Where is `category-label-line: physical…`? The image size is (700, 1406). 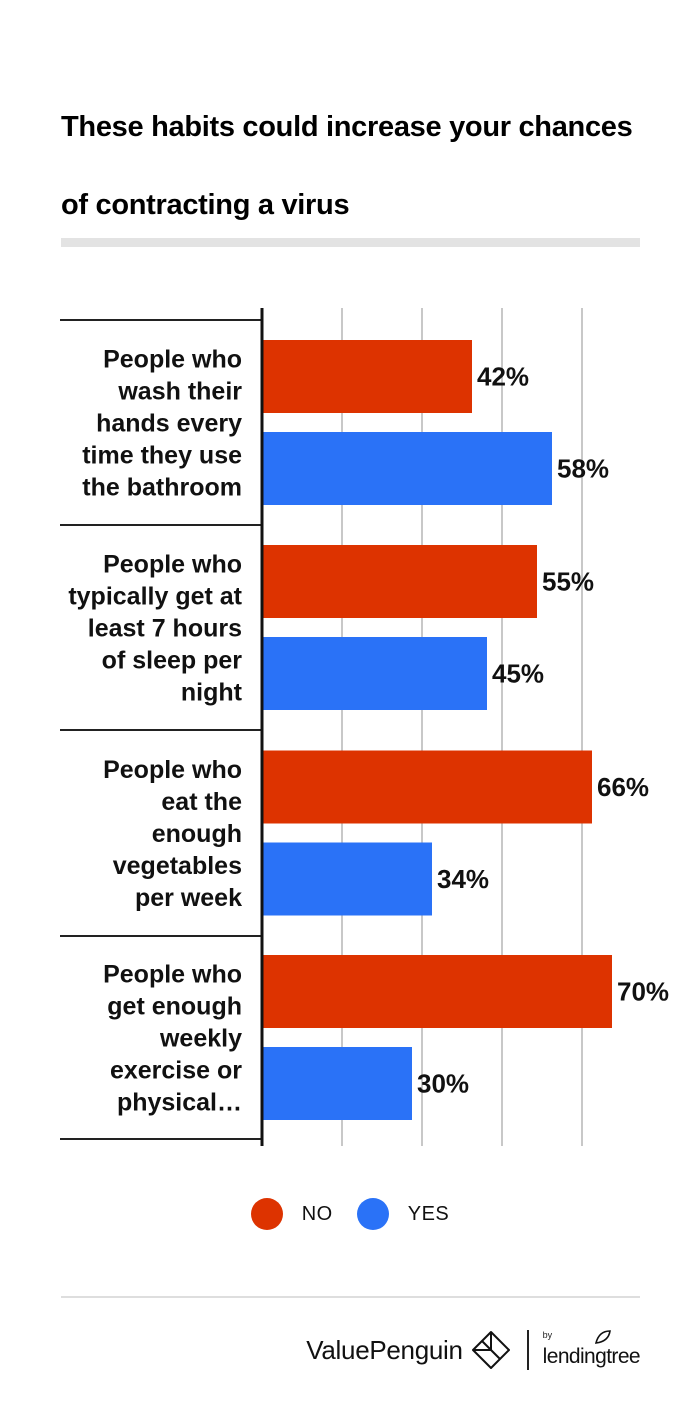
category-label-line: physical… is located at coordinates (179, 1103).